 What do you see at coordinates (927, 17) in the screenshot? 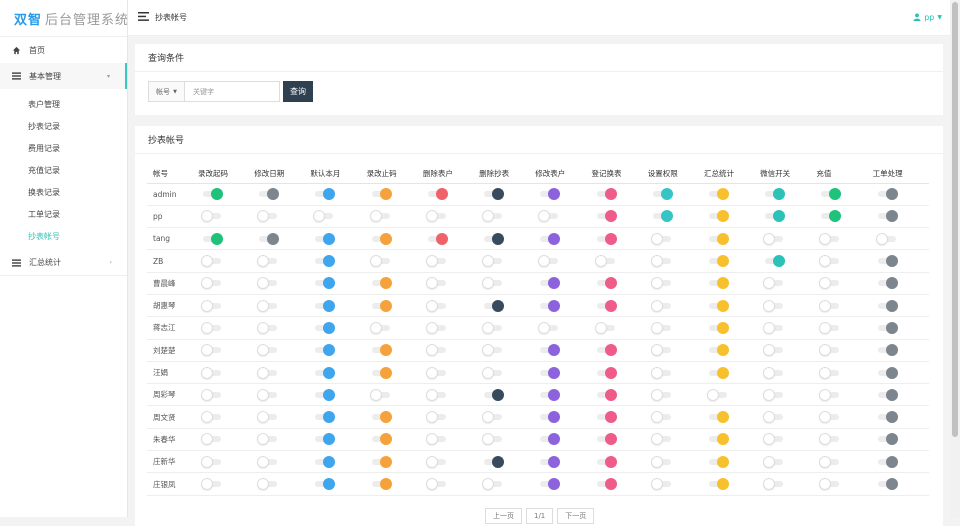
I see `user-menu: pp ▼` at bounding box center [927, 17].